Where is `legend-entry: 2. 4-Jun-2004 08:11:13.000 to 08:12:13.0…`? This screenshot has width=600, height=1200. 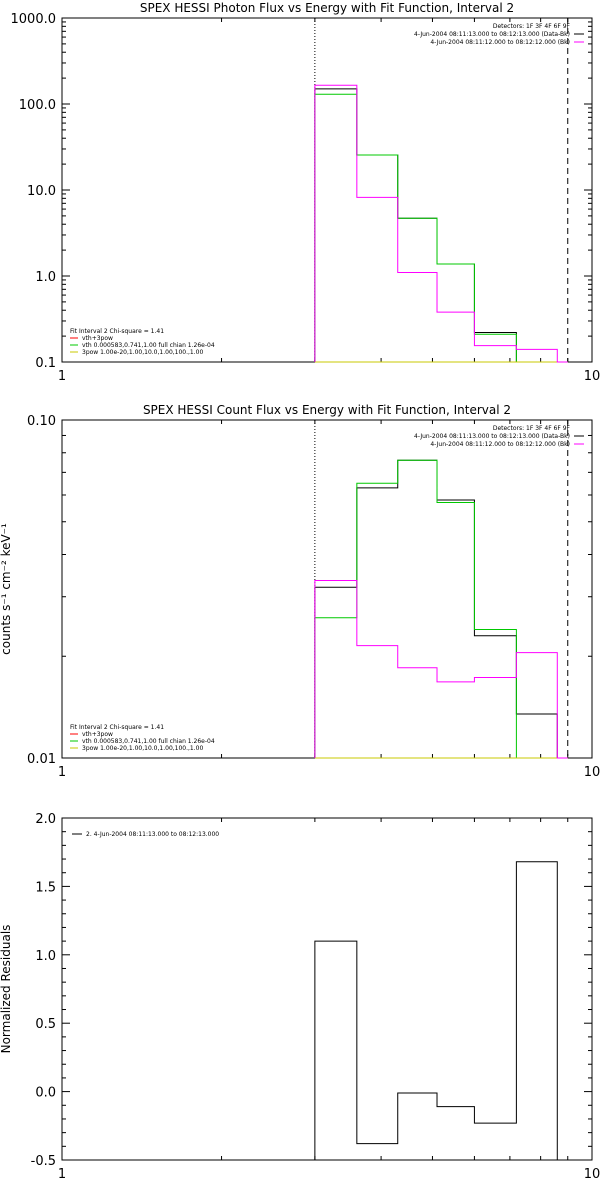
legend-entry: 2. 4-Jun-2004 08:11:13.000 to 08:12:13.0… is located at coordinates (152, 834).